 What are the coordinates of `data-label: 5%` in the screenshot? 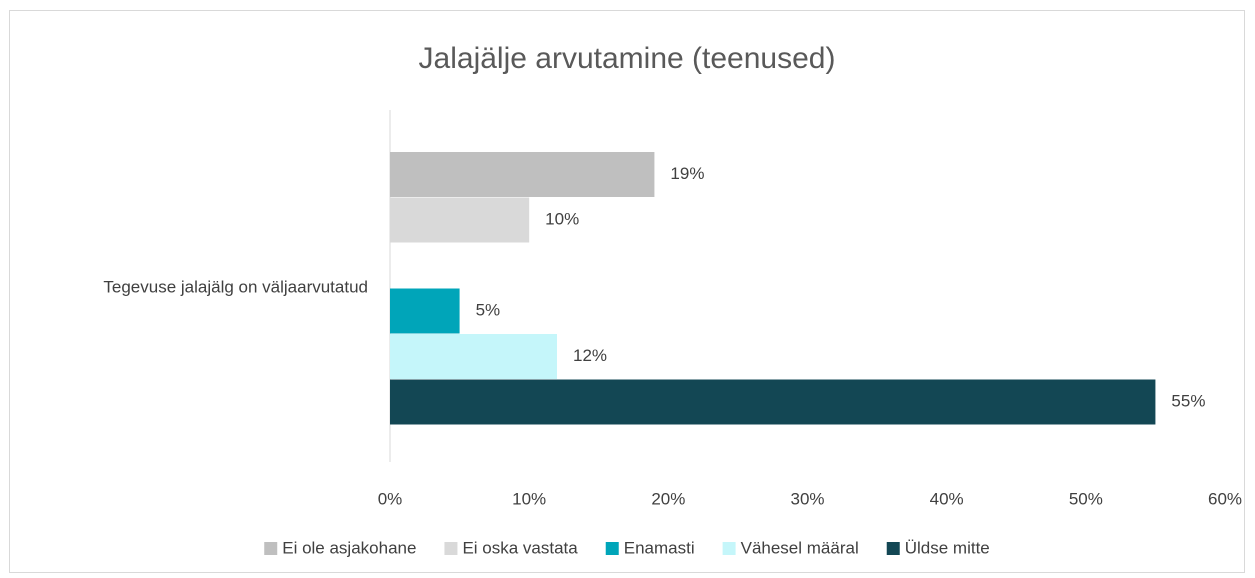 It's located at (488, 310).